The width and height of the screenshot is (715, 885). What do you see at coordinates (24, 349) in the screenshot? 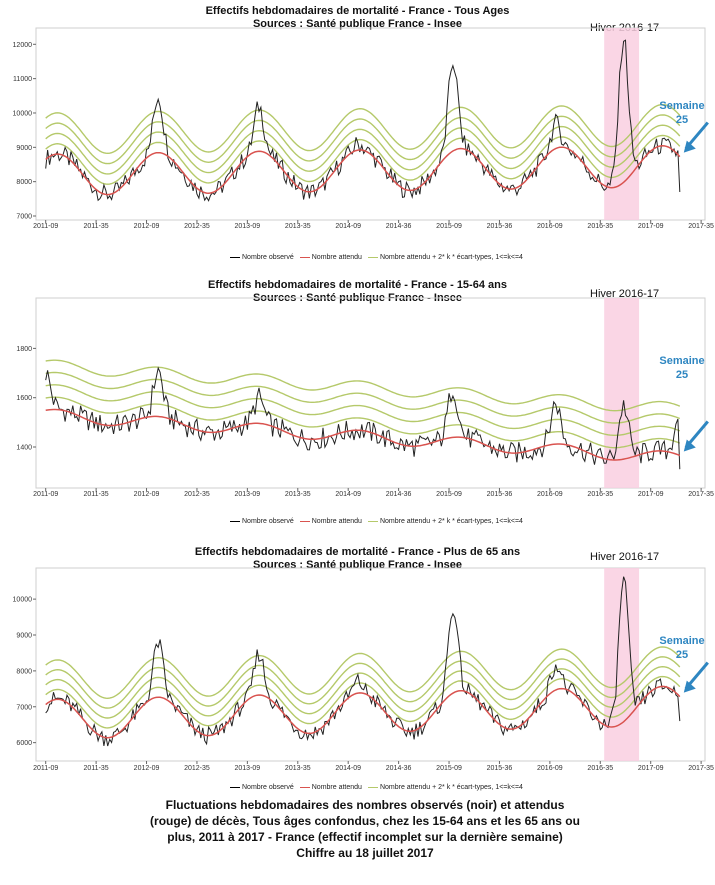
I see `y-tick-label: 1800` at bounding box center [24, 349].